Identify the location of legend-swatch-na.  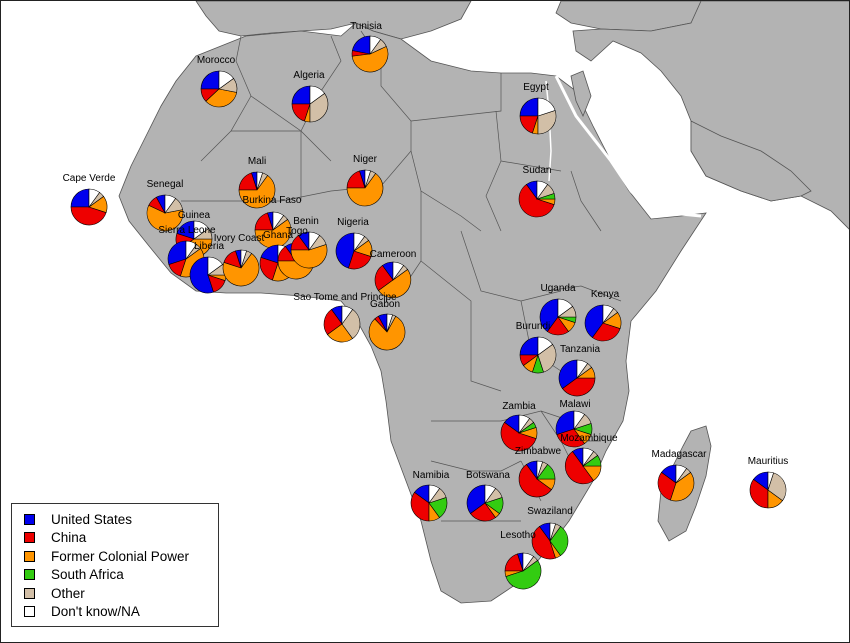
(29, 612).